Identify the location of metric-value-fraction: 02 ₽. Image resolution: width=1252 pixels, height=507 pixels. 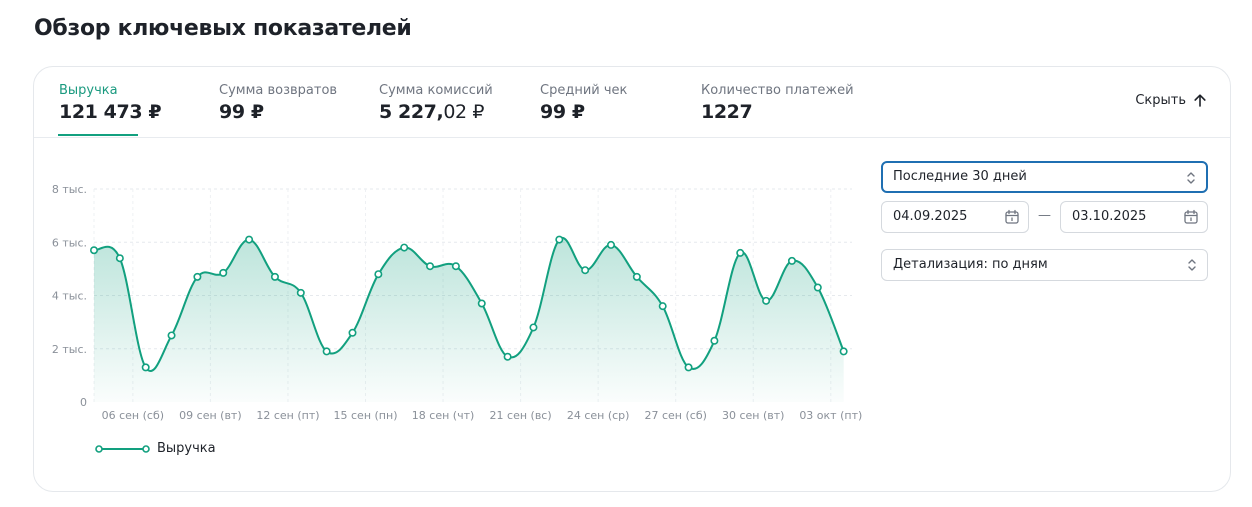
(464, 112).